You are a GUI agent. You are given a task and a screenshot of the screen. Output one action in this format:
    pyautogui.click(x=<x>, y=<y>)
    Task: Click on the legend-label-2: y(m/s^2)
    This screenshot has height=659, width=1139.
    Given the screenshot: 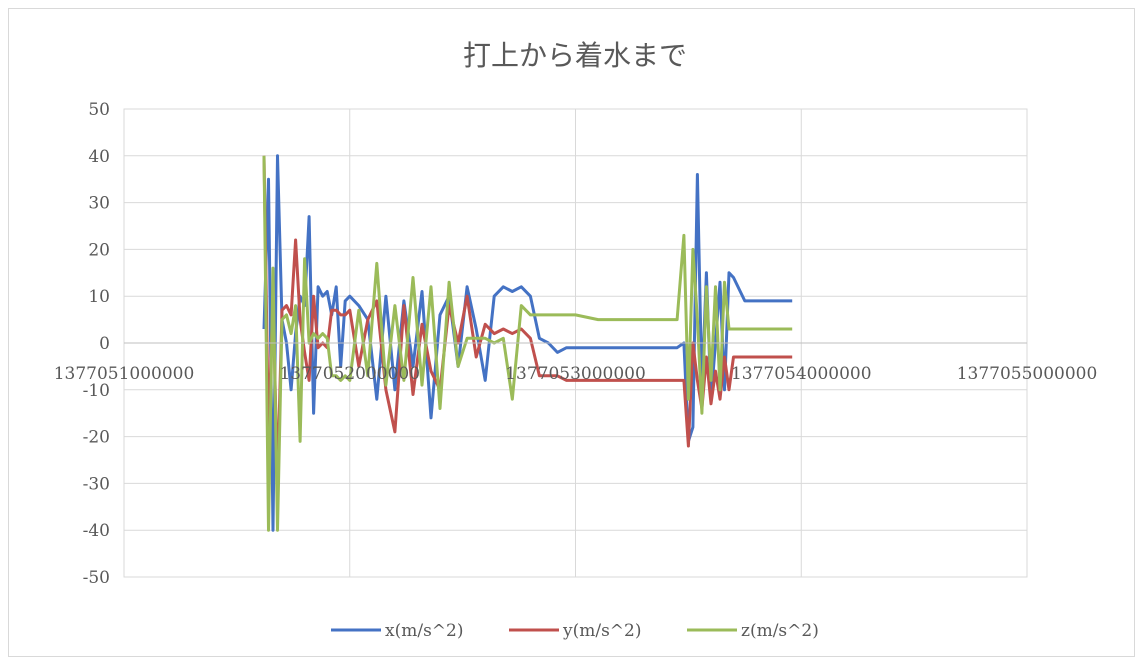 What is the action you would take?
    pyautogui.click(x=602, y=631)
    